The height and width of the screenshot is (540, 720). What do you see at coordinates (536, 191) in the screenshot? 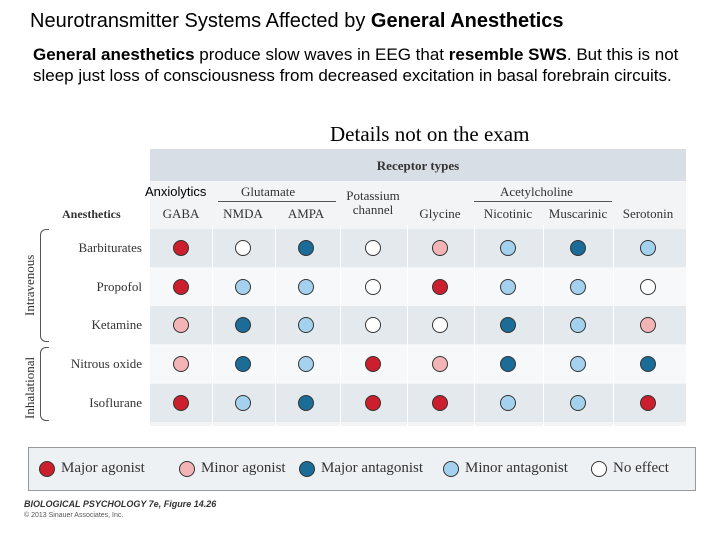
I see `group-label-acetylcholine: Acetylcholine` at bounding box center [536, 191].